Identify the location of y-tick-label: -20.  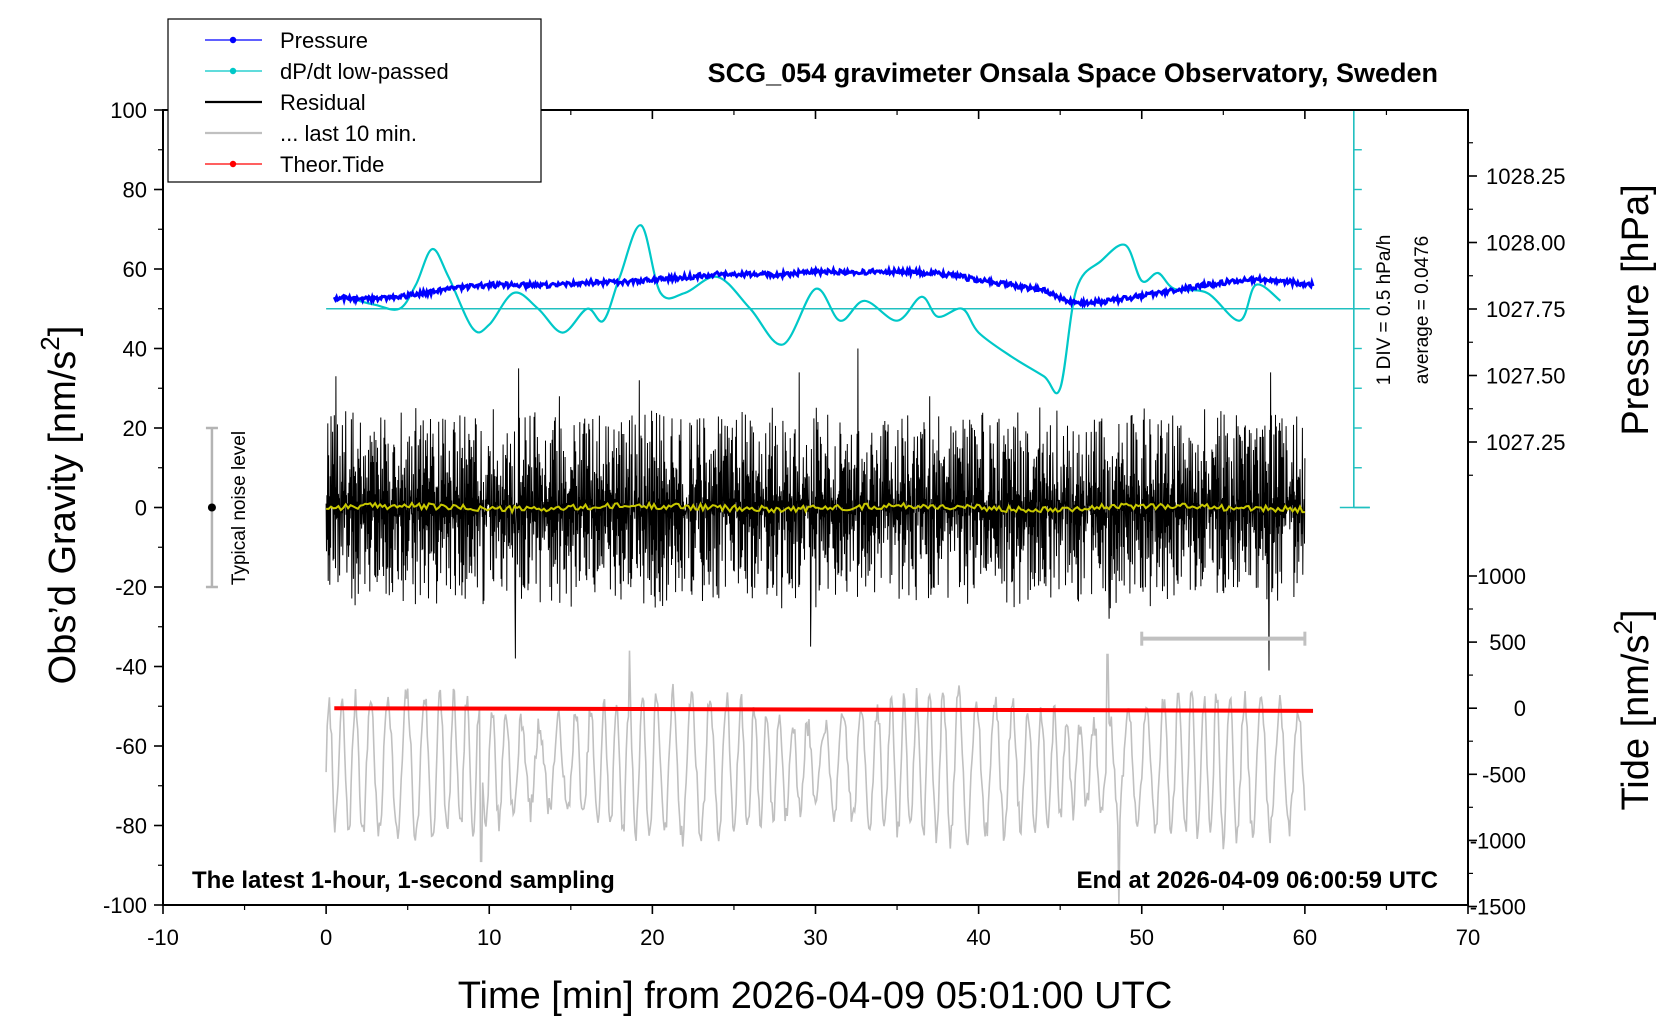
(131, 587).